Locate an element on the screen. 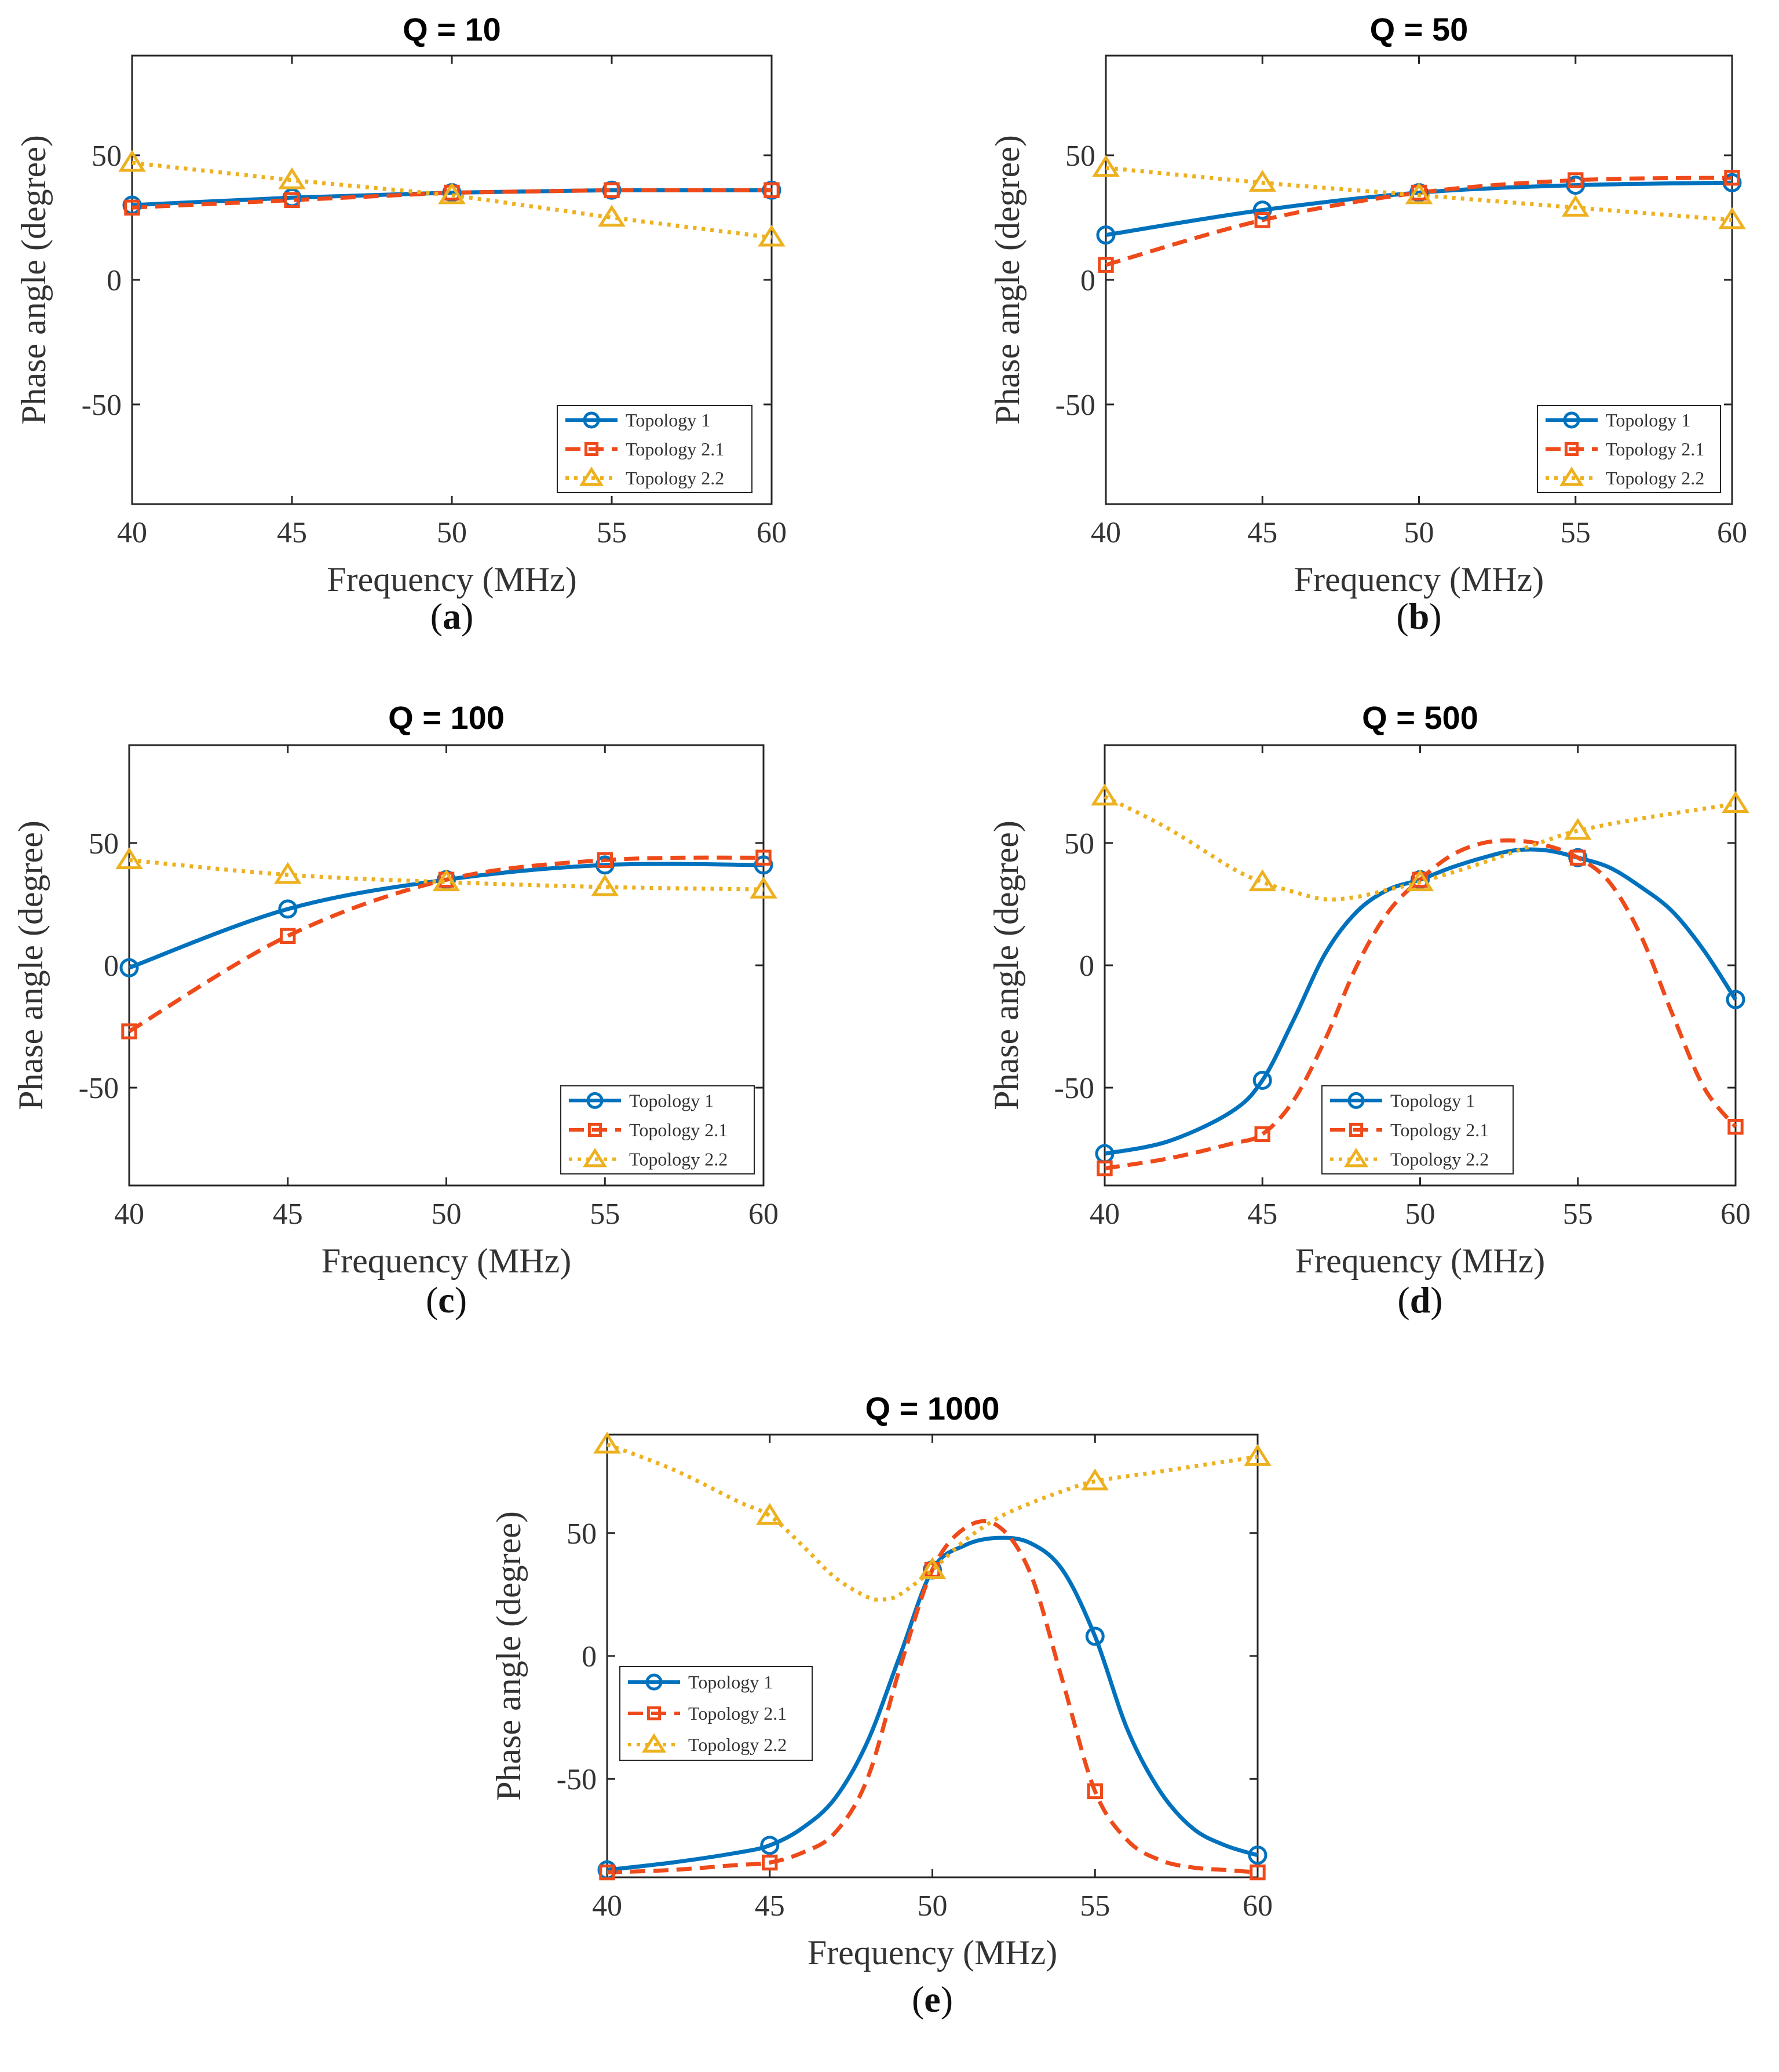  x-axis-label: Frequency (MHz) is located at coordinates (933, 1953).